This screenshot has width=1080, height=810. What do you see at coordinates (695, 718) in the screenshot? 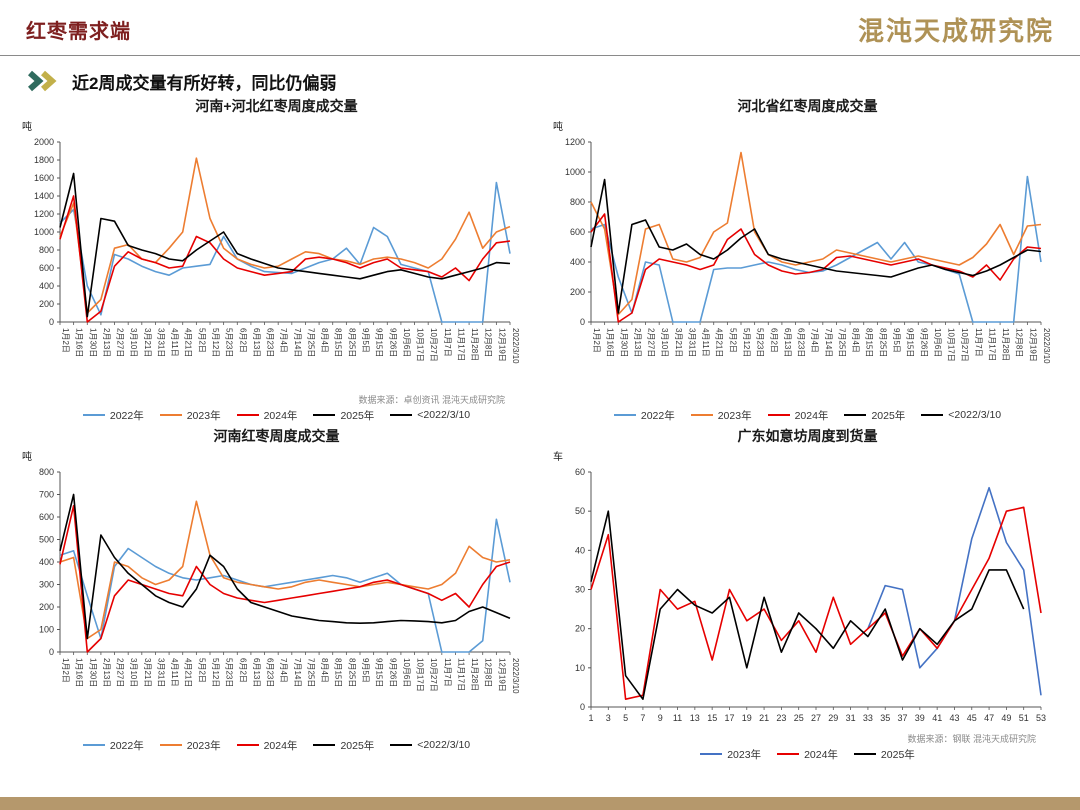
I see `x-tick-label: 13` at bounding box center [695, 718].